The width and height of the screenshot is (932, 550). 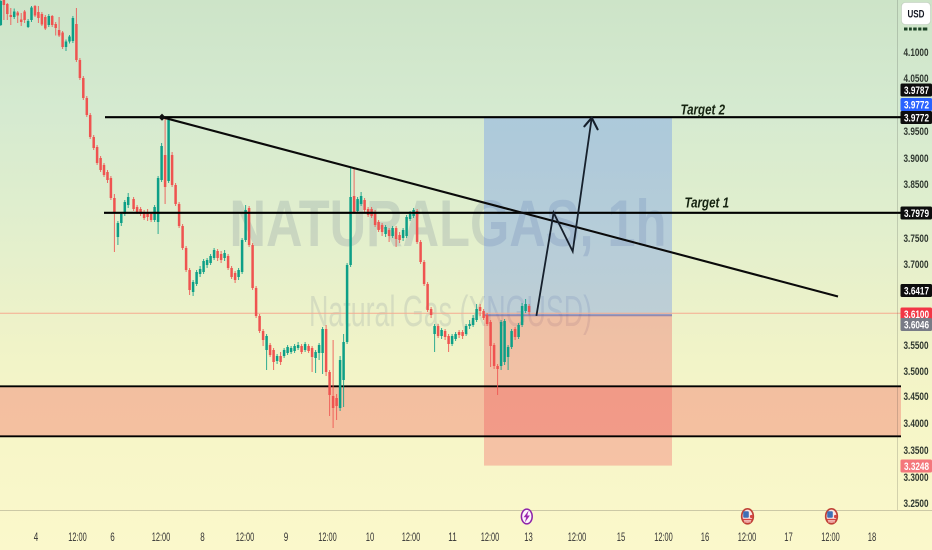 I want to click on svg-text: 6, so click(x=112, y=537).